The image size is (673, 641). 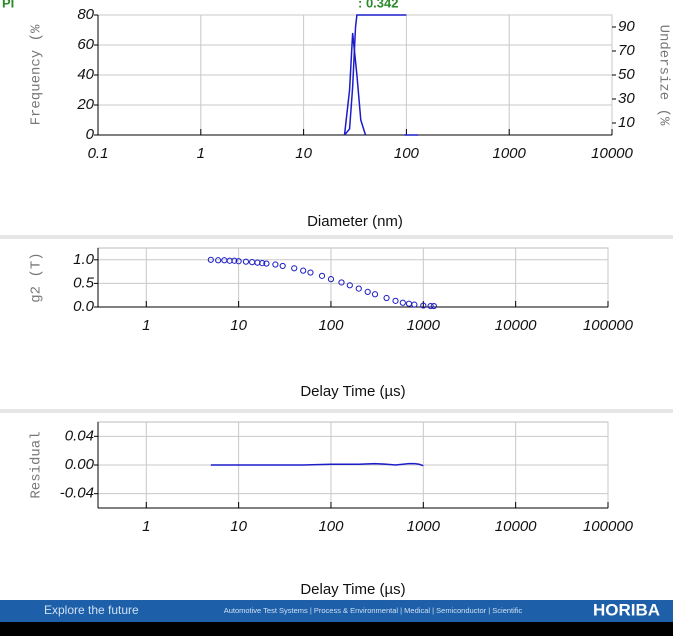 What do you see at coordinates (80, 464) in the screenshot?
I see `y-tick-label: 0.00` at bounding box center [80, 464].